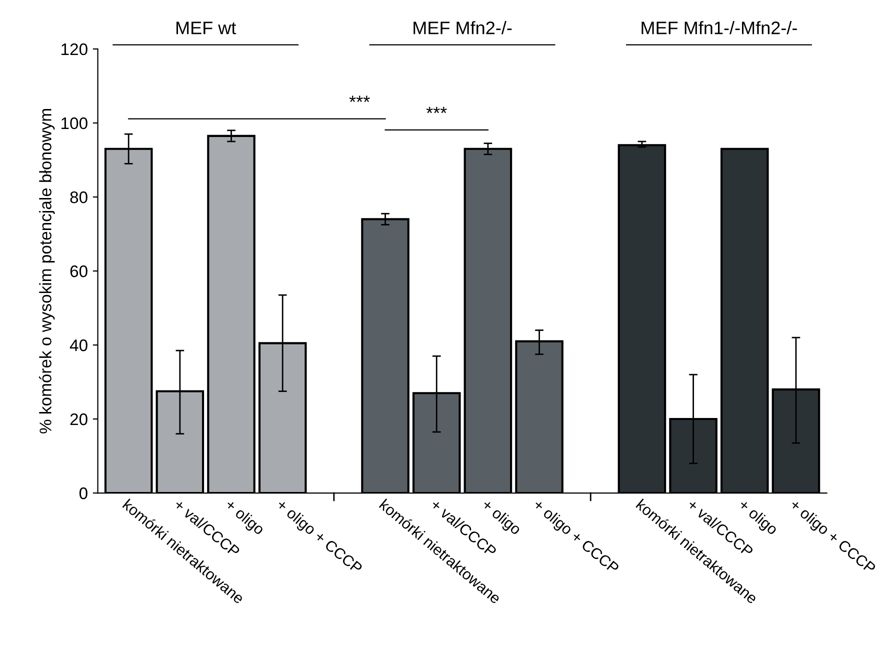  Describe the element at coordinates (719, 27) in the screenshot. I see `text: MEF Mfn1-/-Mfn2-/-` at that location.